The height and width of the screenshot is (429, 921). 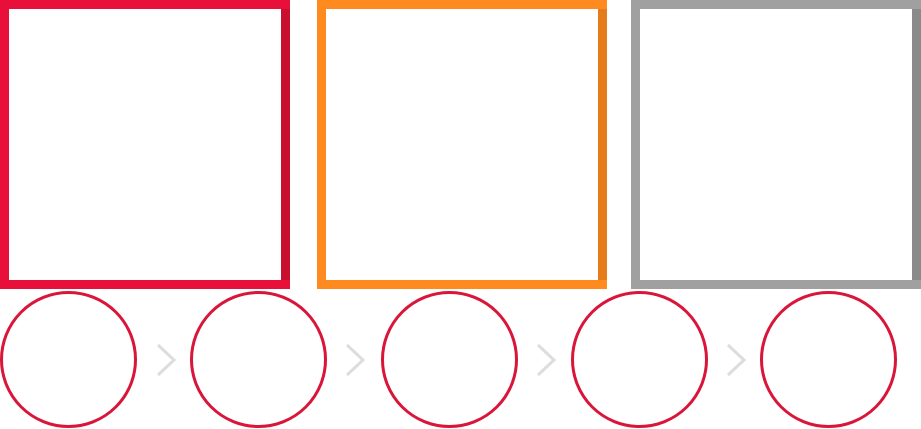 I want to click on card-gray-shade, so click(x=916, y=144).